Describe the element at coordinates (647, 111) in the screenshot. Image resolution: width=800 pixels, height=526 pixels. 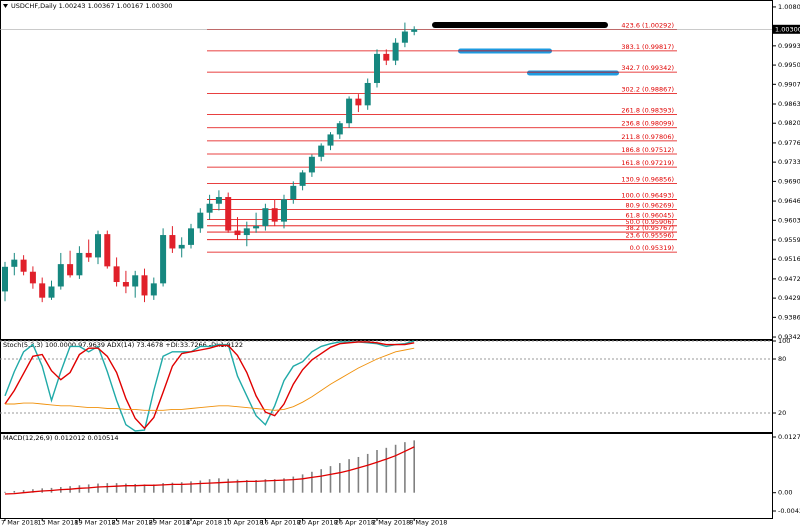
I see `fib-label: 261.8 (0.98393)` at that location.